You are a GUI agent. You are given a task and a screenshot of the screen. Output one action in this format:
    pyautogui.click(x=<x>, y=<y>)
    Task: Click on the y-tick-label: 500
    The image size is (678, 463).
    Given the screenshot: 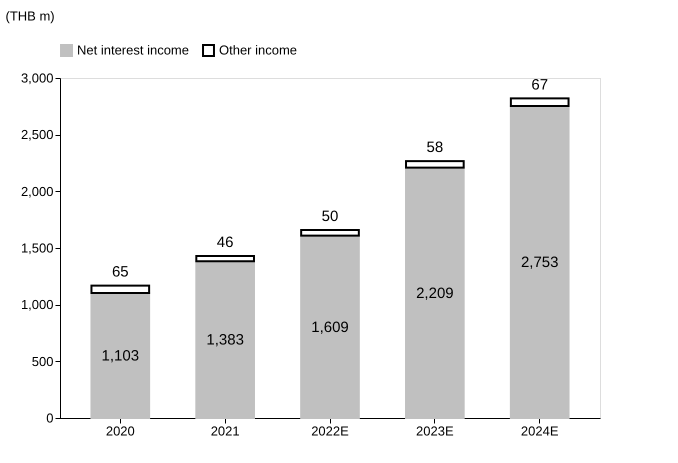 What is the action you would take?
    pyautogui.click(x=43, y=361)
    